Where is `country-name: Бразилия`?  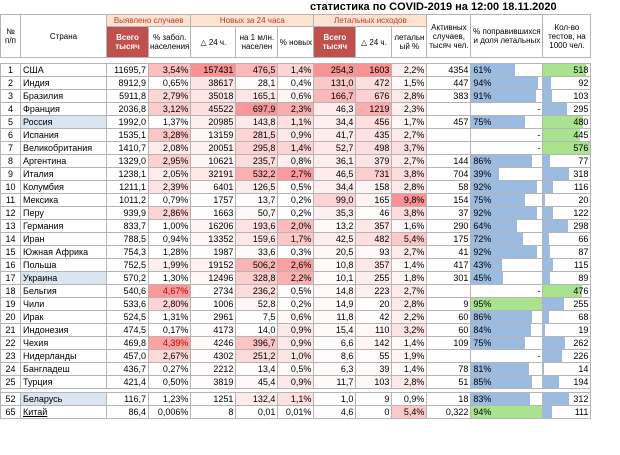 country-name: Бразилия is located at coordinates (63, 96).